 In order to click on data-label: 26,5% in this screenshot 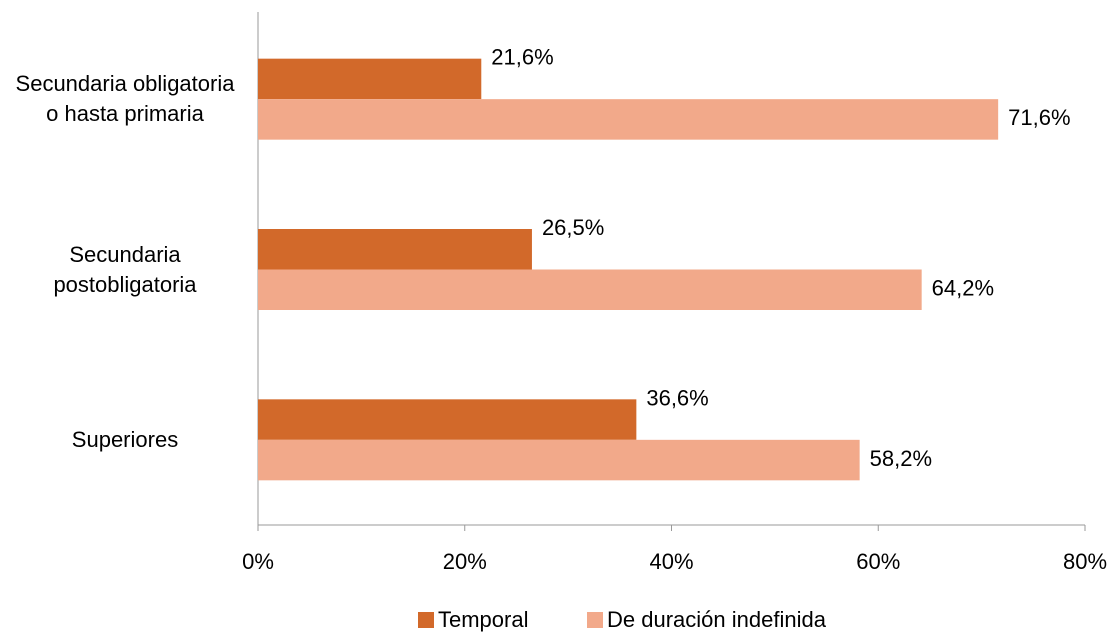, I will do `click(573, 227)`.